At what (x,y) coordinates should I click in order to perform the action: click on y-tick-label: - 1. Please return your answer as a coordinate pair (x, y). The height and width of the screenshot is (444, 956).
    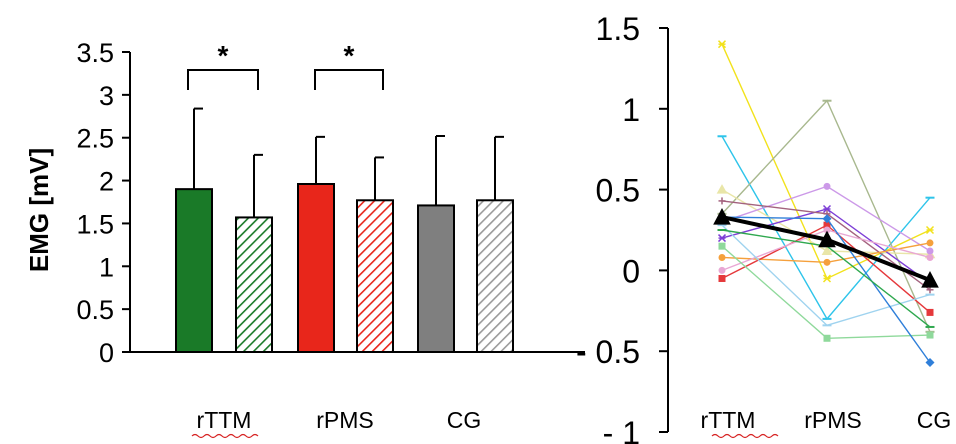
    Looking at the image, I should click on (621, 429).